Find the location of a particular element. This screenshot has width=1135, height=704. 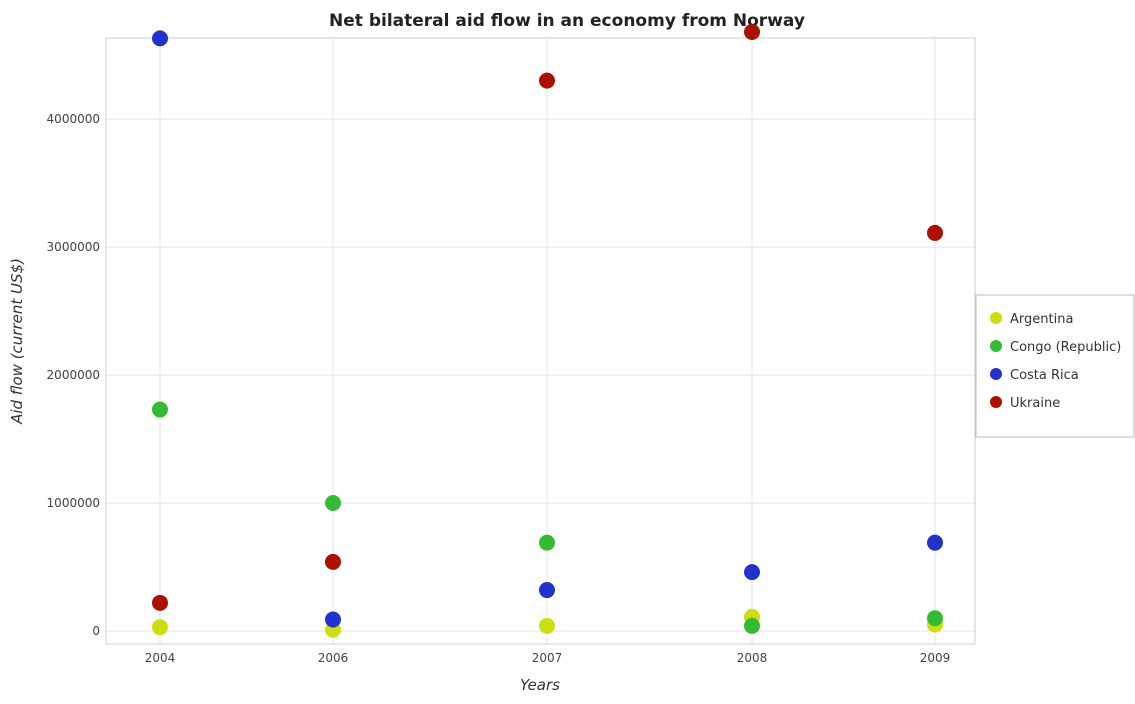

x-tick-label: 2008 is located at coordinates (752, 658).